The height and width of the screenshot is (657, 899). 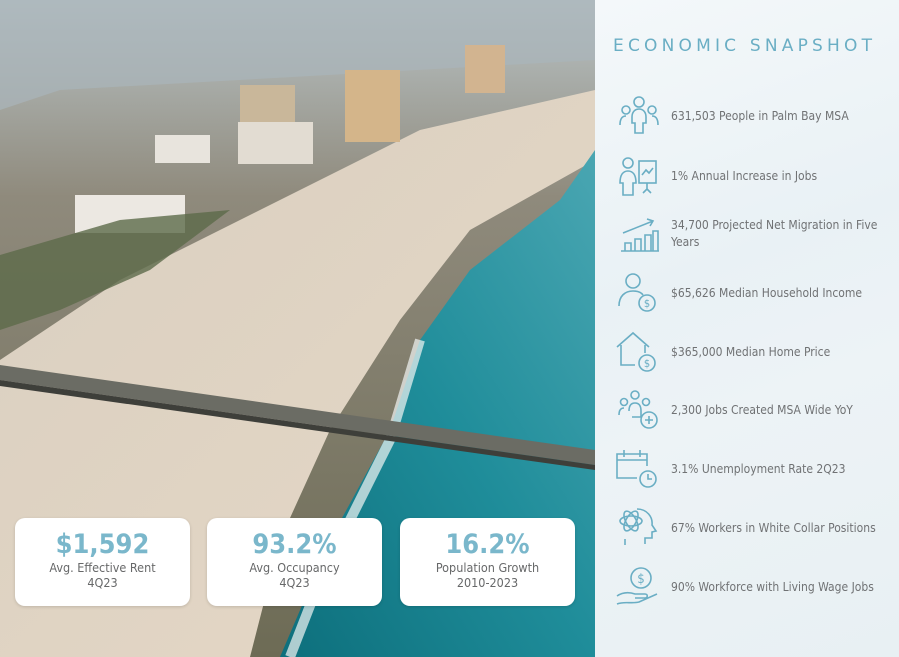 I want to click on stat-card-population-growth: 16.2% Population Growth 2010-2023, so click(x=487, y=562).